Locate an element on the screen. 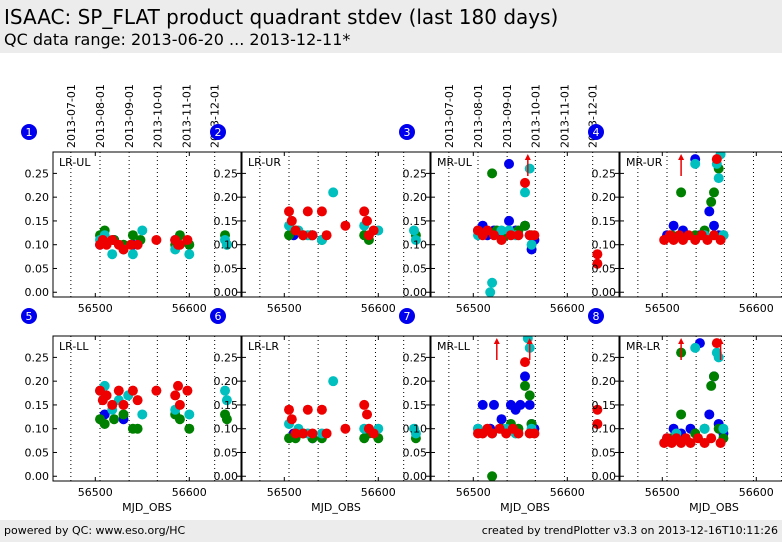 The width and height of the screenshot is (782, 542). date-tick-label: 2013-10-01 is located at coordinates (157, 116).